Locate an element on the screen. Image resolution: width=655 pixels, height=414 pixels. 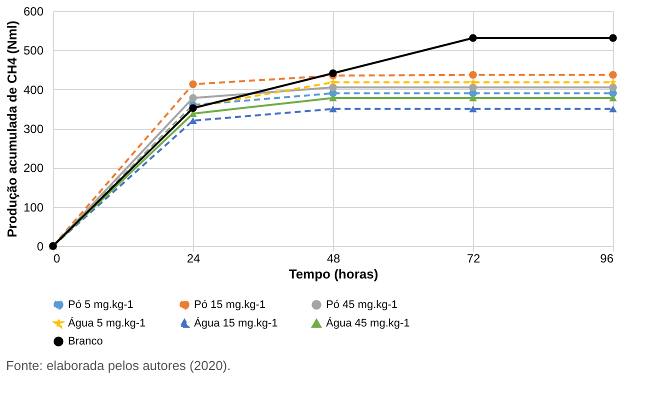
y-tick-label: 600 is located at coordinates (33, 11).